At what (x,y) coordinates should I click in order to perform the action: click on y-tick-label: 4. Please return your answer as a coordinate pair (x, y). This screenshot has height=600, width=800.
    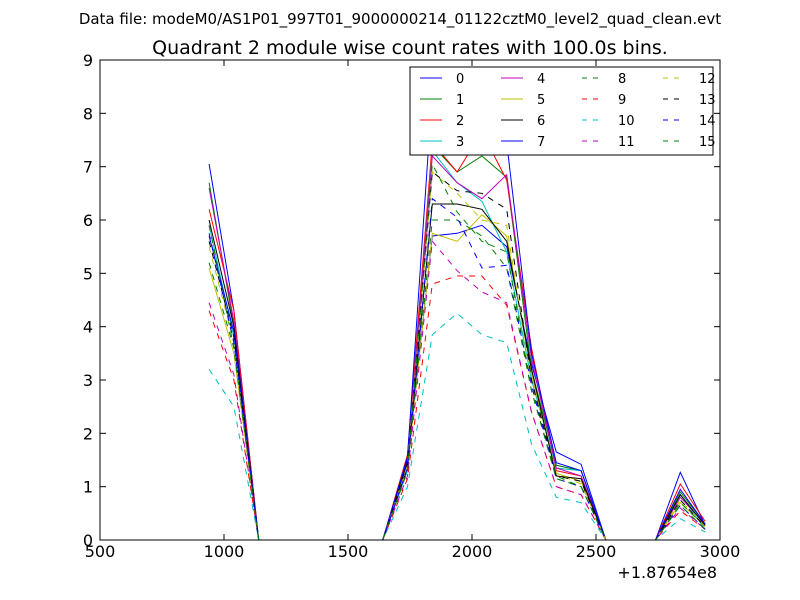
    Looking at the image, I should click on (88, 327).